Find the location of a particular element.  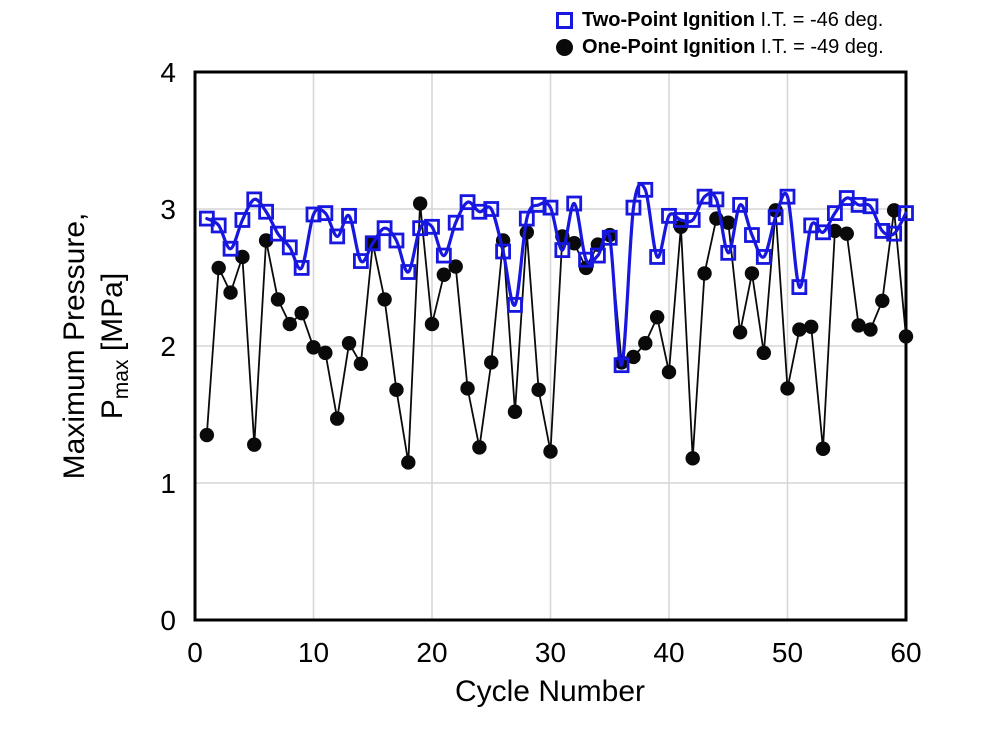

y-axis-label-line2: Pmax [MPa] is located at coordinates (114, 346).